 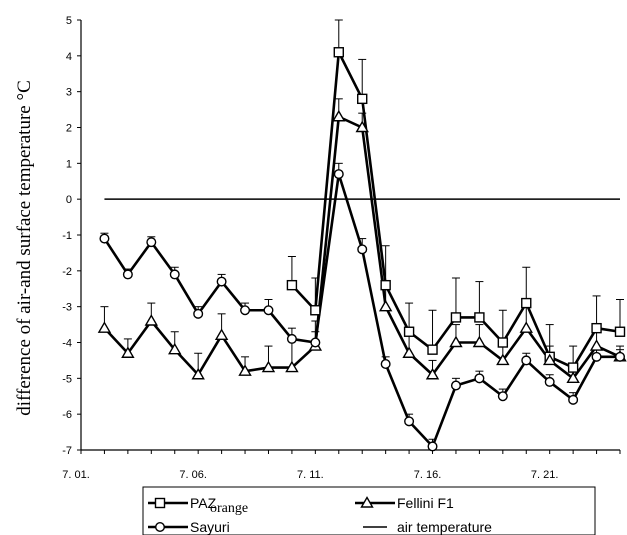 I want to click on x-tick-label: 7. 06., so click(x=193, y=475).